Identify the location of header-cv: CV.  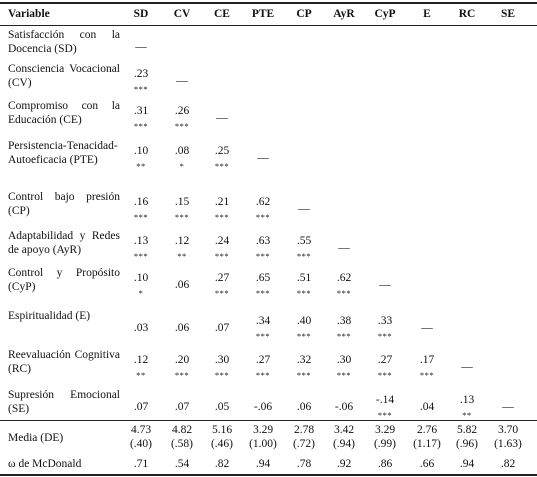
(182, 14).